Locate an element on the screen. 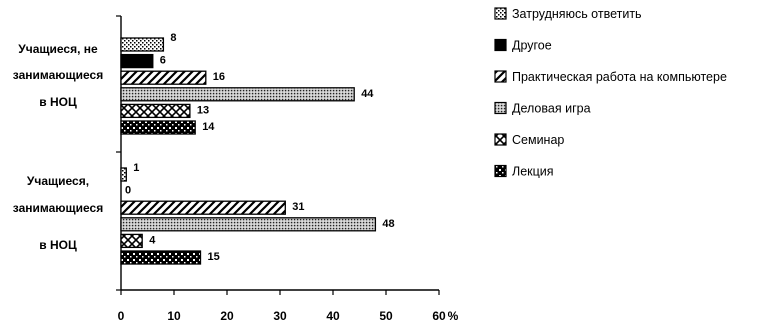  data-label: 4 is located at coordinates (152, 240).